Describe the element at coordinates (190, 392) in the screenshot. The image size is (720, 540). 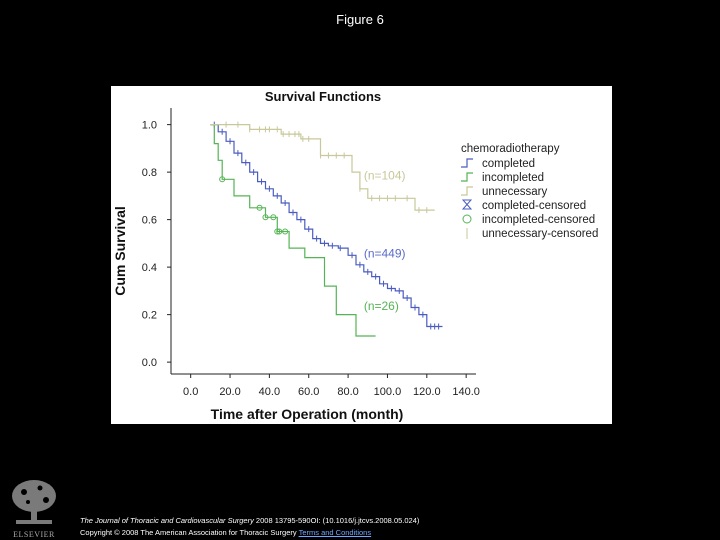
I see `x-tick-label: 0.0` at that location.